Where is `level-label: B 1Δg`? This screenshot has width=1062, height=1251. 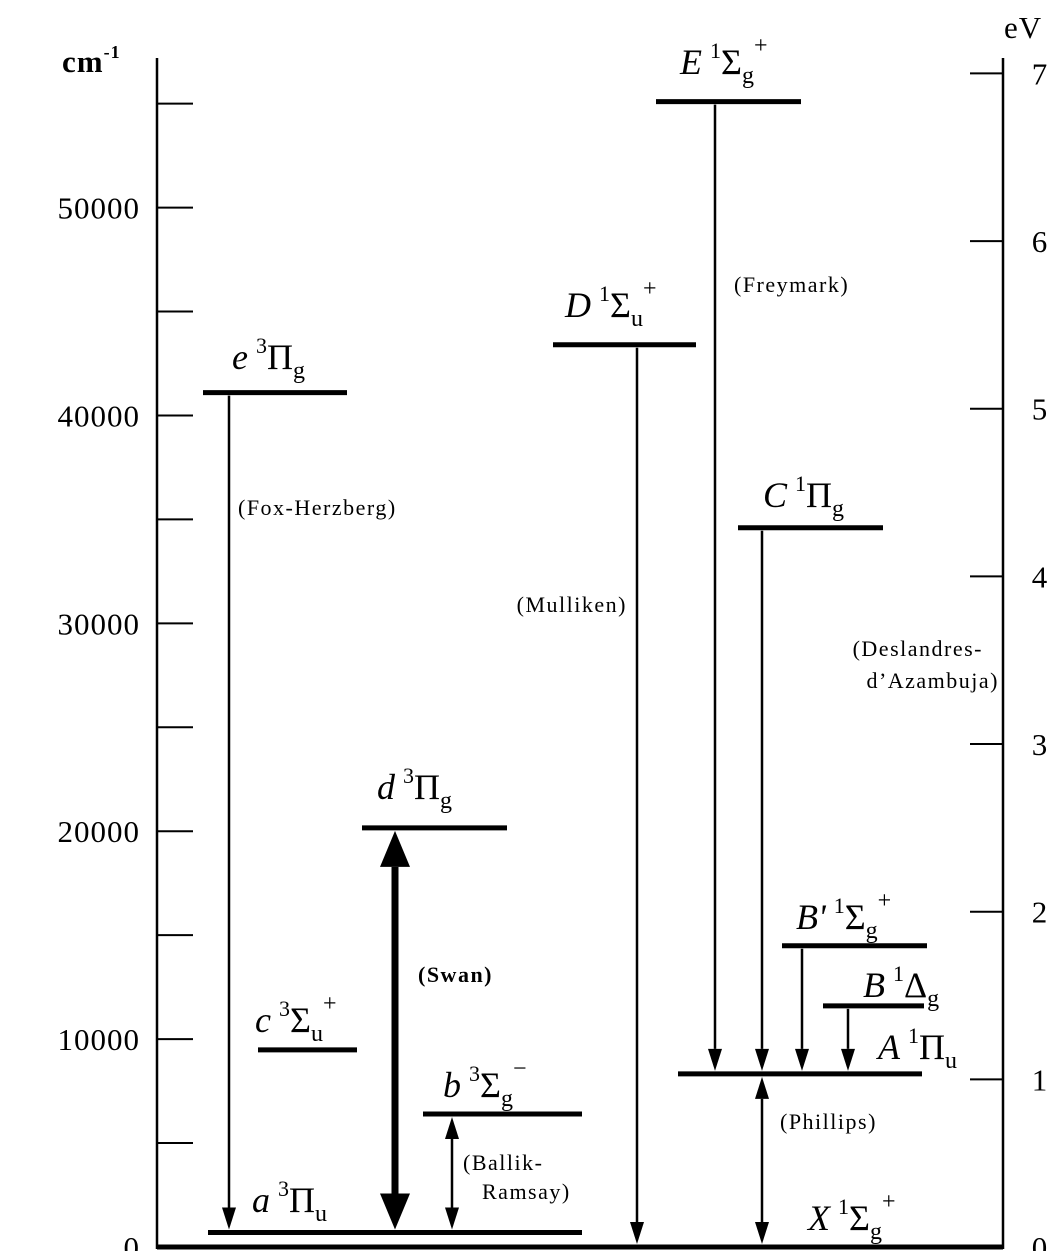
level-label: B 1Δg is located at coordinates (901, 986).